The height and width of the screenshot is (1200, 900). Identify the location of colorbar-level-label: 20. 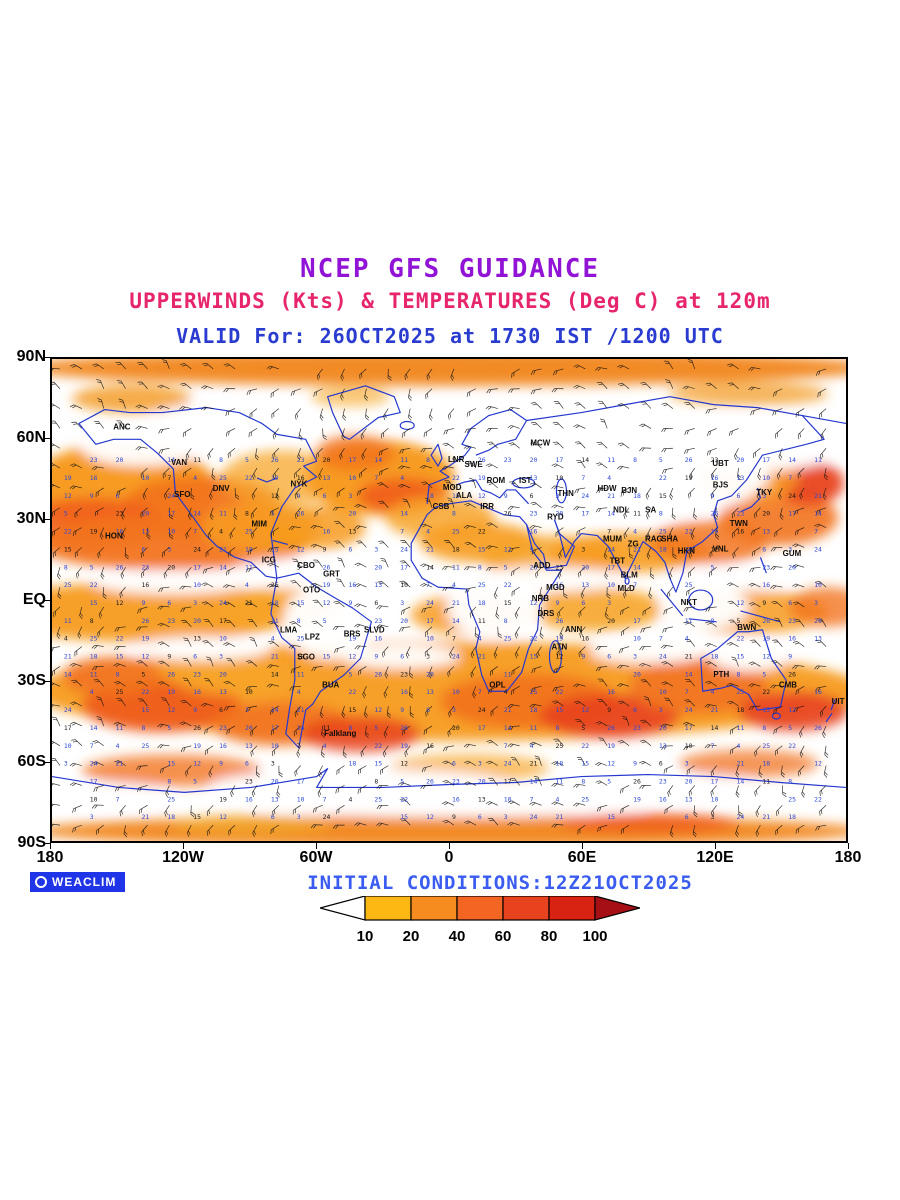
(411, 936).